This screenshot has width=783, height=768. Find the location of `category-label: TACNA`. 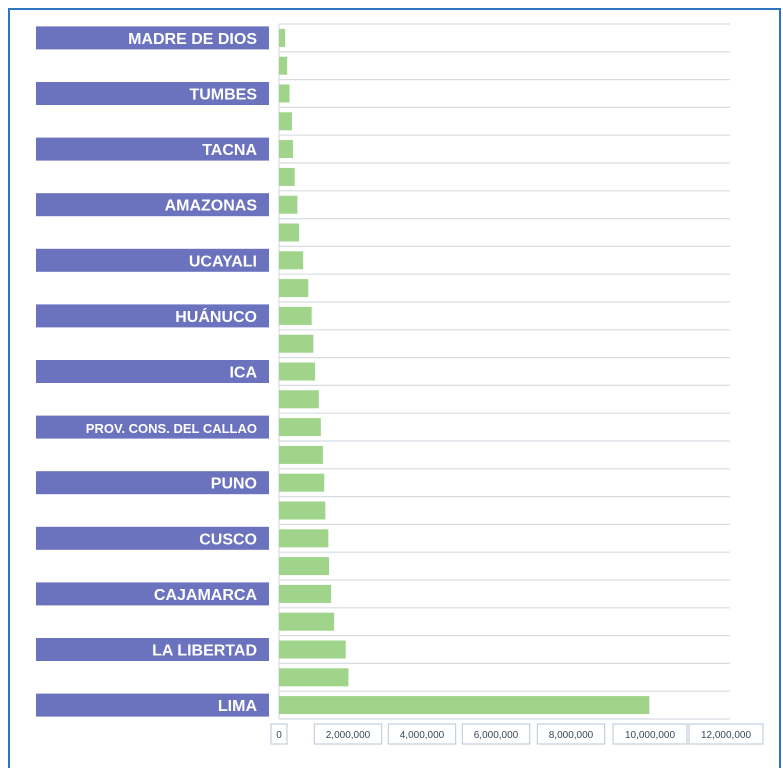

category-label: TACNA is located at coordinates (229, 150).